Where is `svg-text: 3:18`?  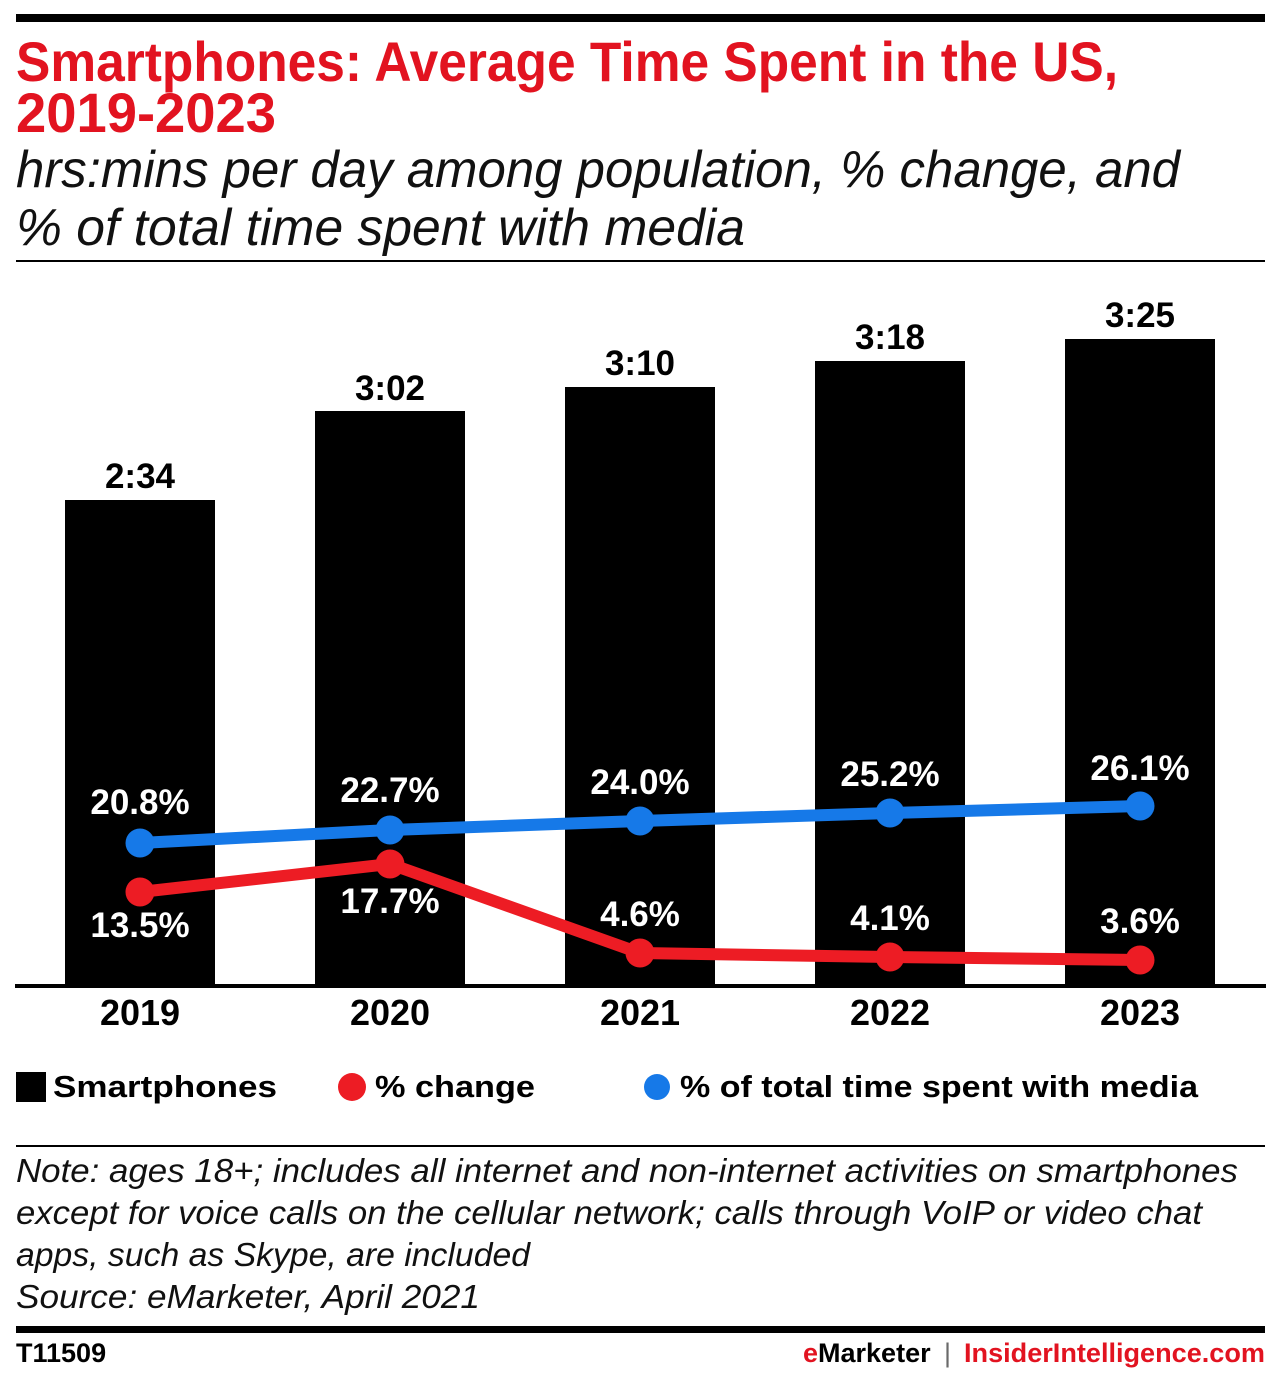 svg-text: 3:18 is located at coordinates (890, 337).